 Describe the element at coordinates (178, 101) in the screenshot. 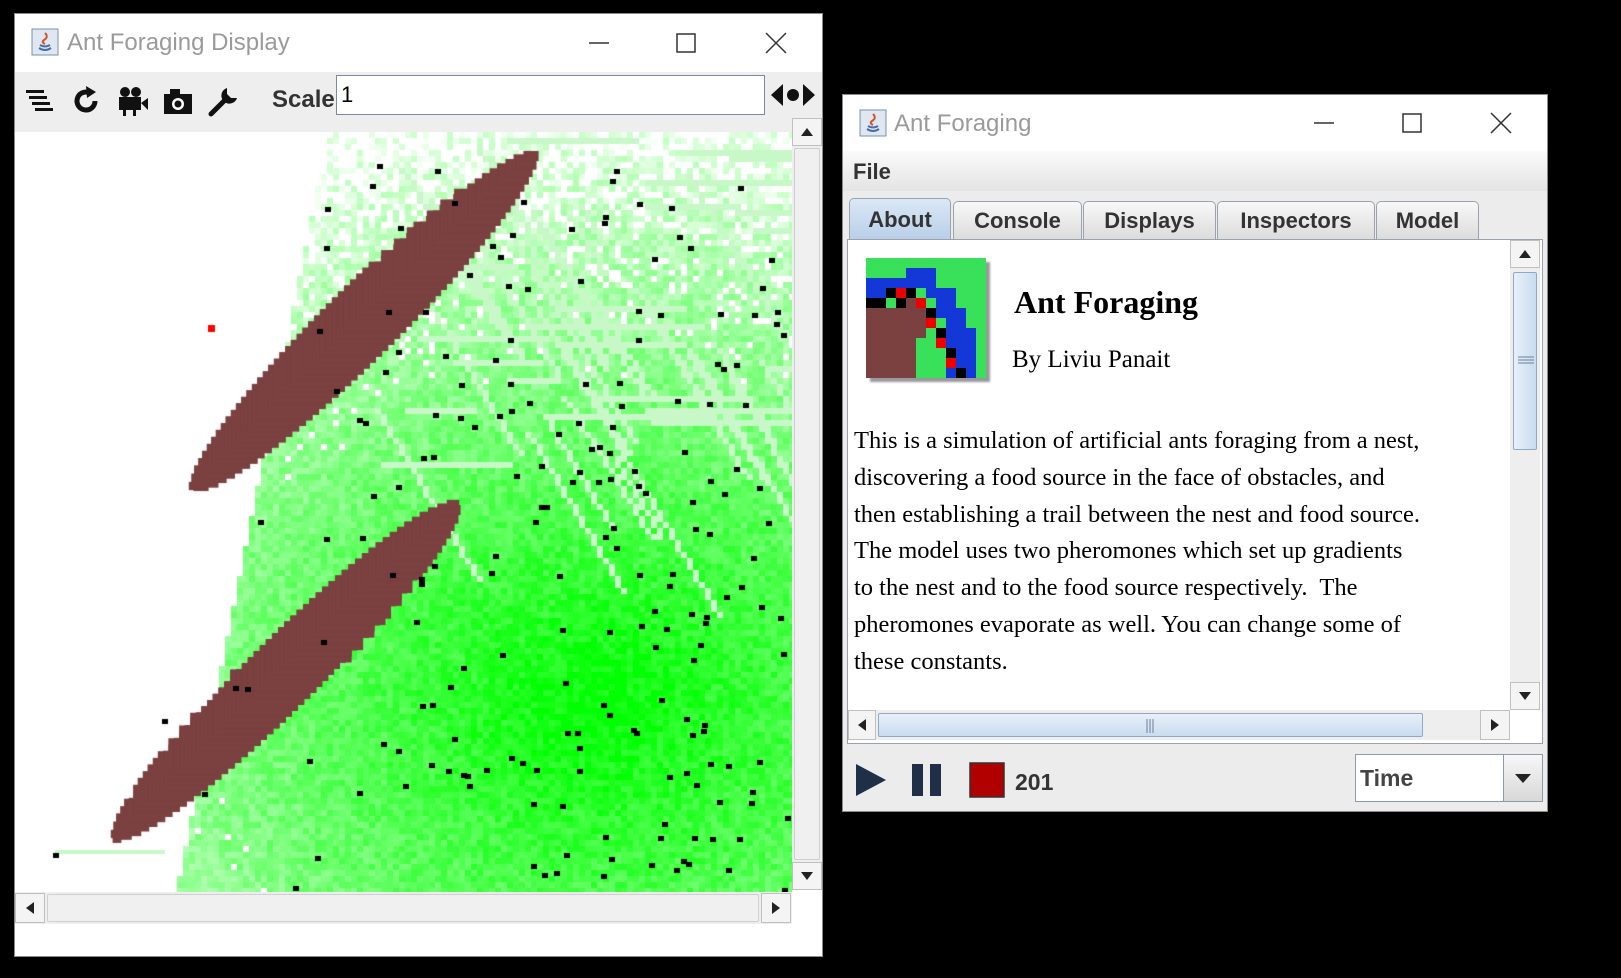

I see `camera-icon` at that location.